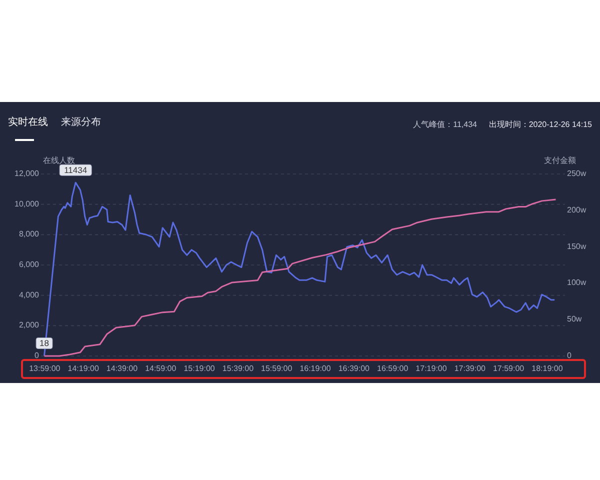  Describe the element at coordinates (576, 173) in the screenshot. I see `y2-tick-label: 250w` at that location.